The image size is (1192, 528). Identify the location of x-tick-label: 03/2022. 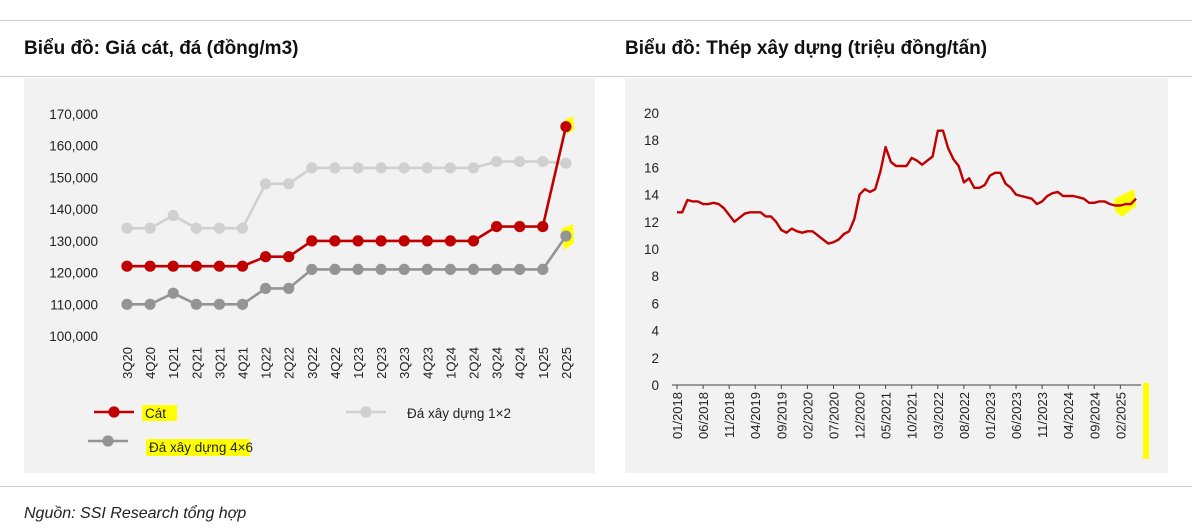
(938, 415).